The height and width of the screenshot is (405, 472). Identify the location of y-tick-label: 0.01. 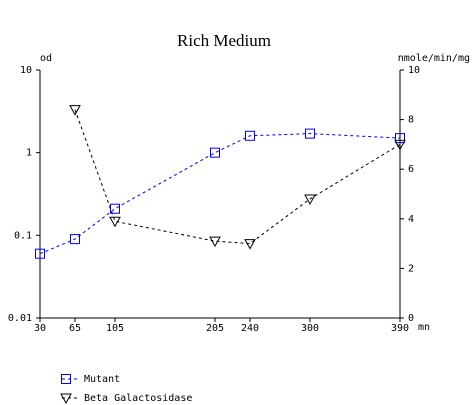
(20, 318).